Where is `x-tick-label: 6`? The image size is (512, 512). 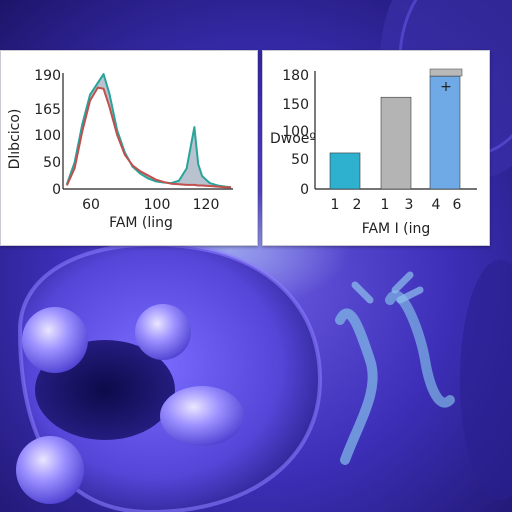 x-tick-label: 6 is located at coordinates (457, 205).